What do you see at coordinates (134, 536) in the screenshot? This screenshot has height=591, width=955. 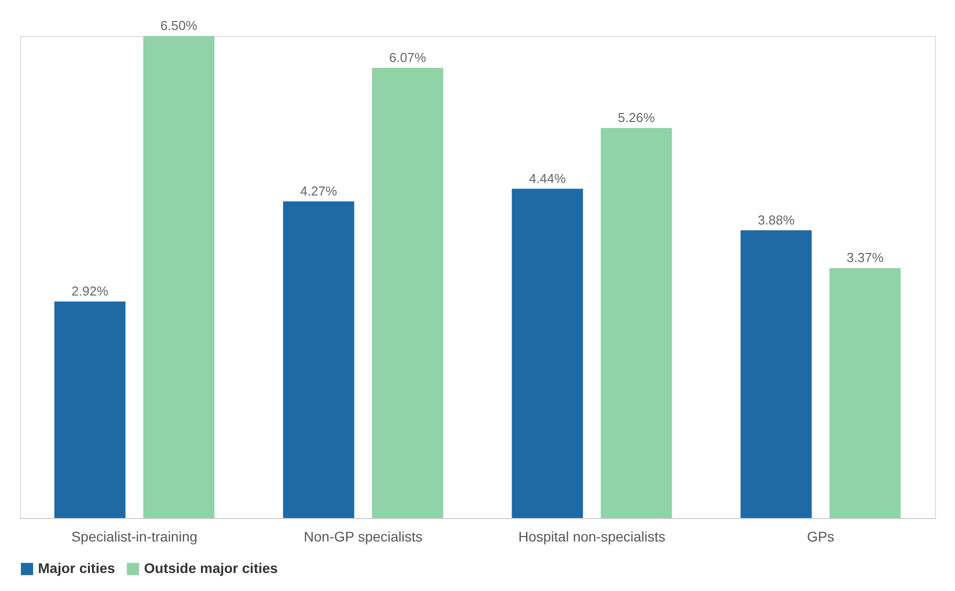 I see `x-tick-label: Specialist-in-training` at bounding box center [134, 536].